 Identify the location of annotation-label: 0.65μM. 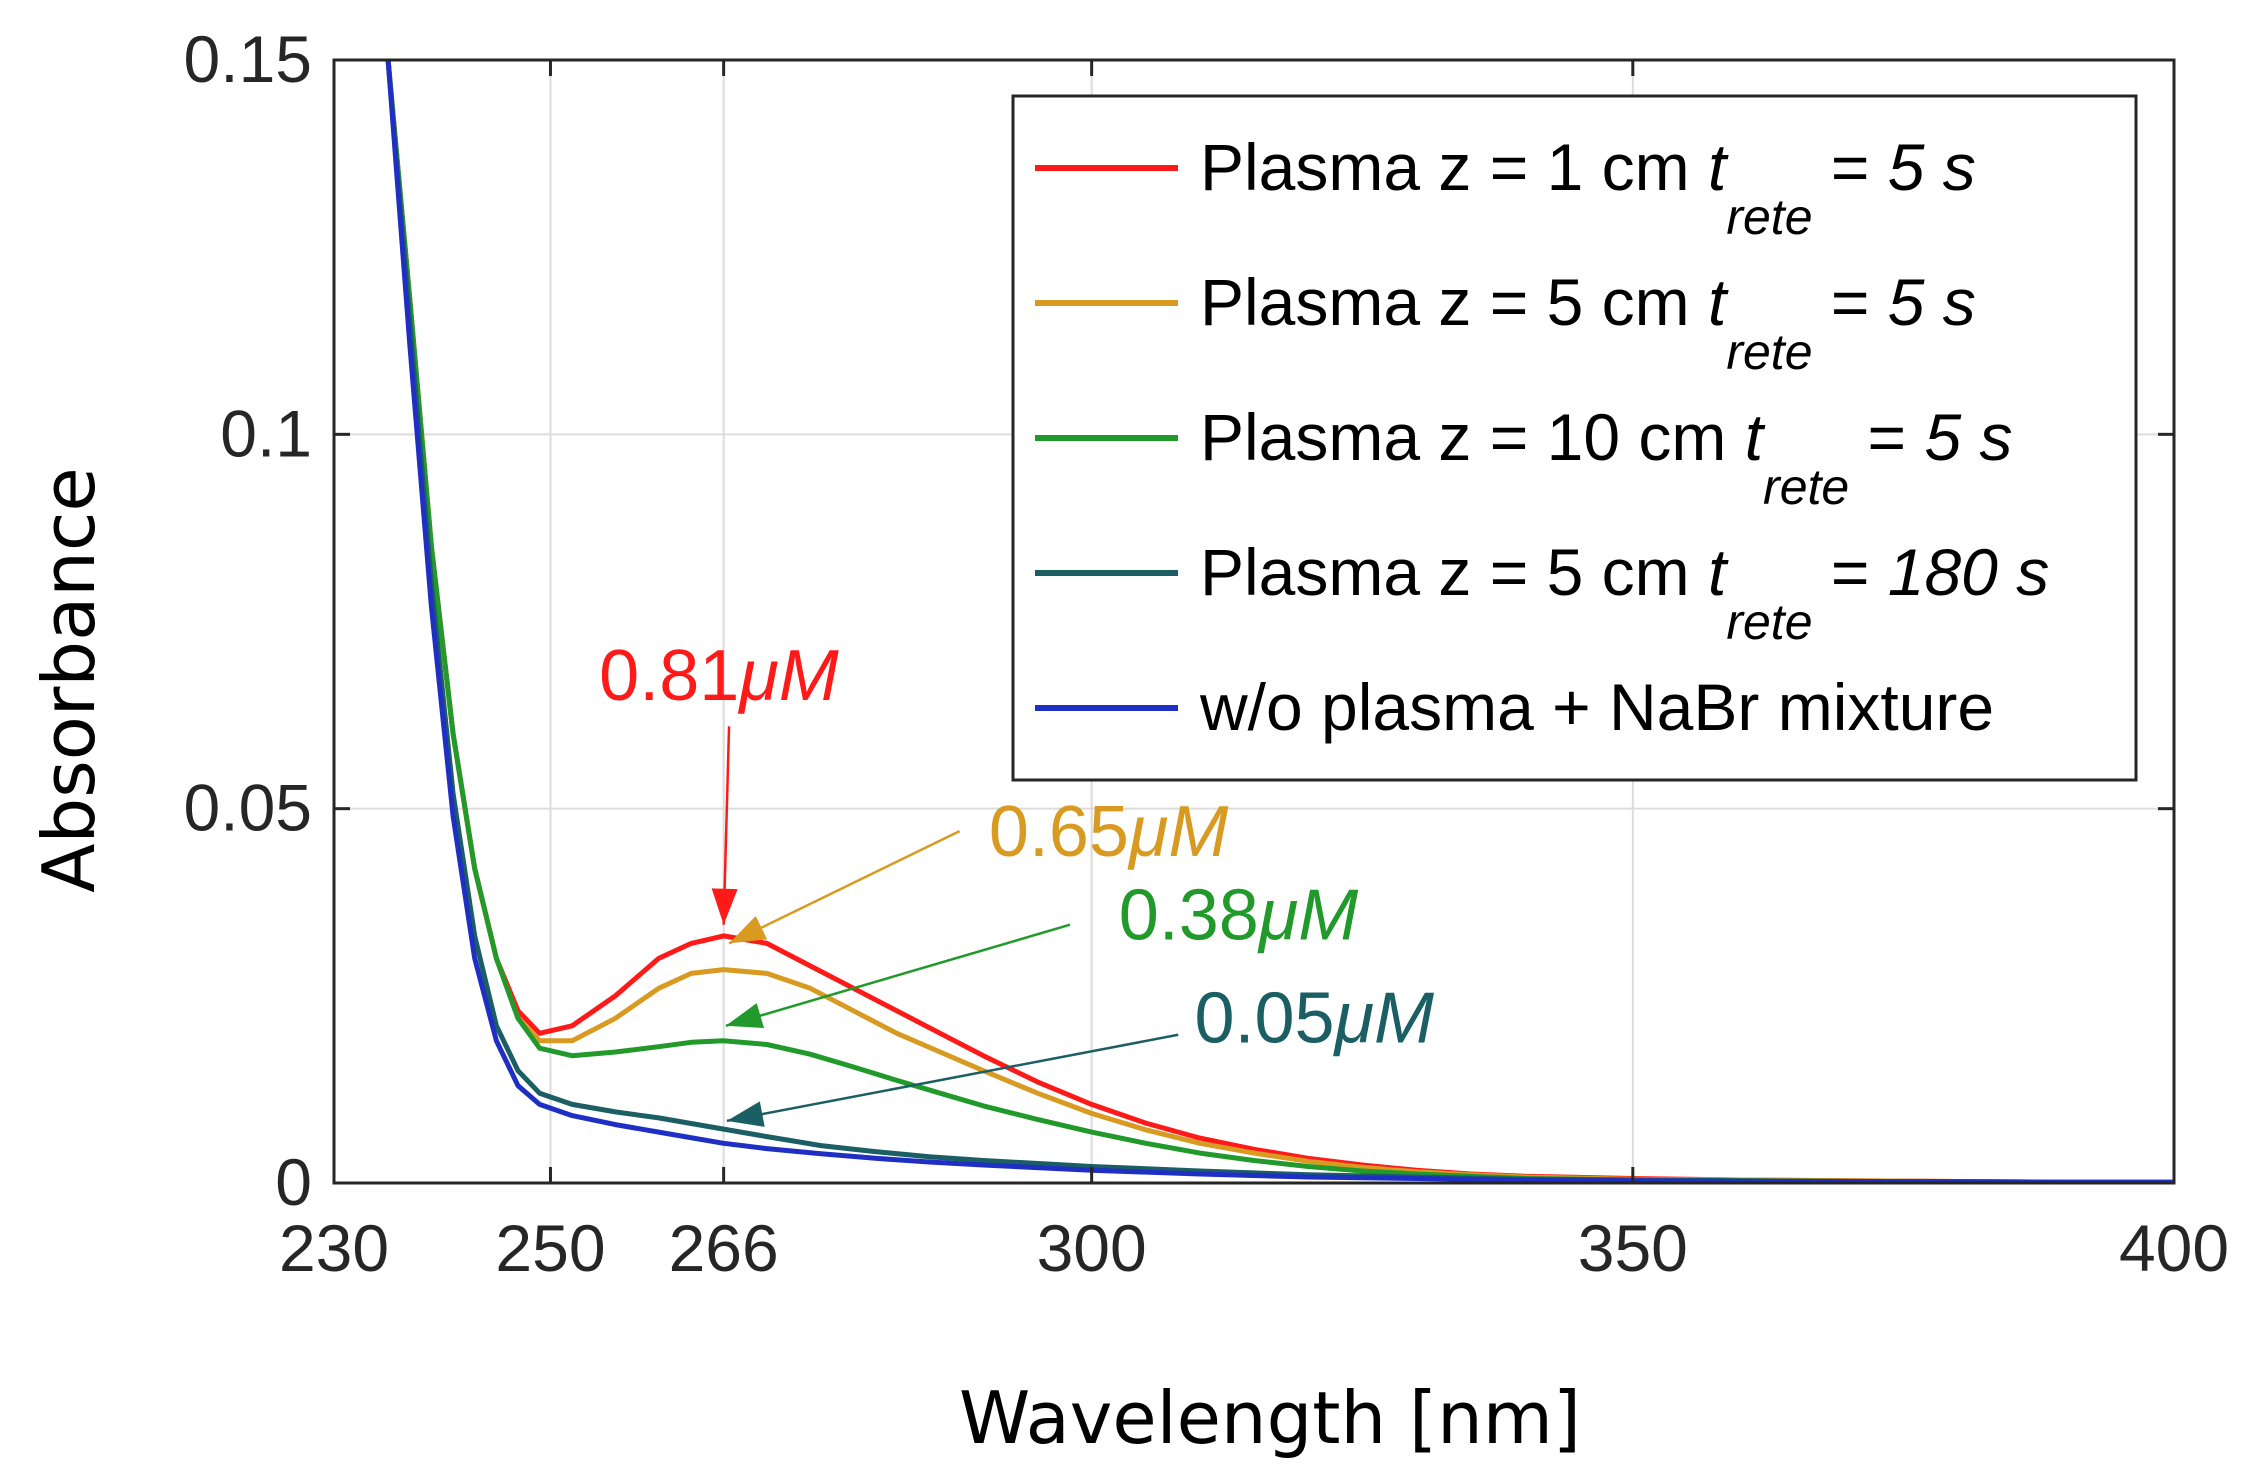
(1109, 832).